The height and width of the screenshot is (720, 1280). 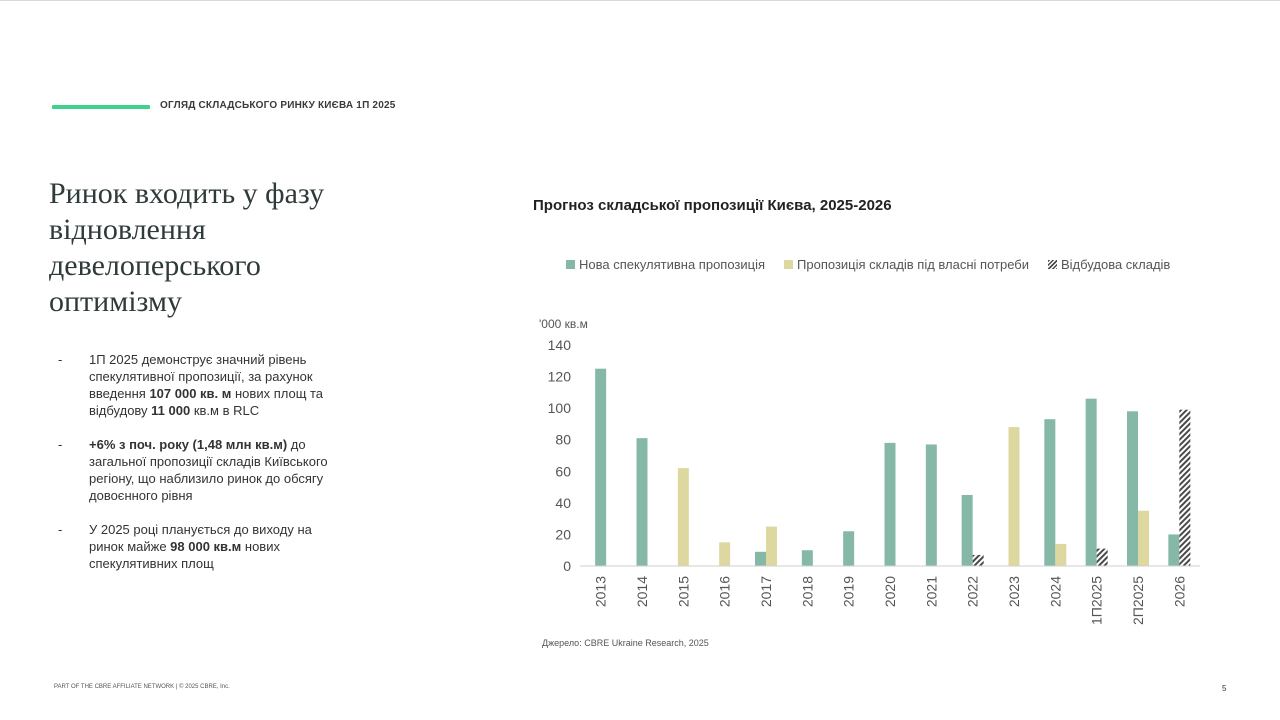 What do you see at coordinates (563, 503) in the screenshot?
I see `y-tick-label: 40` at bounding box center [563, 503].